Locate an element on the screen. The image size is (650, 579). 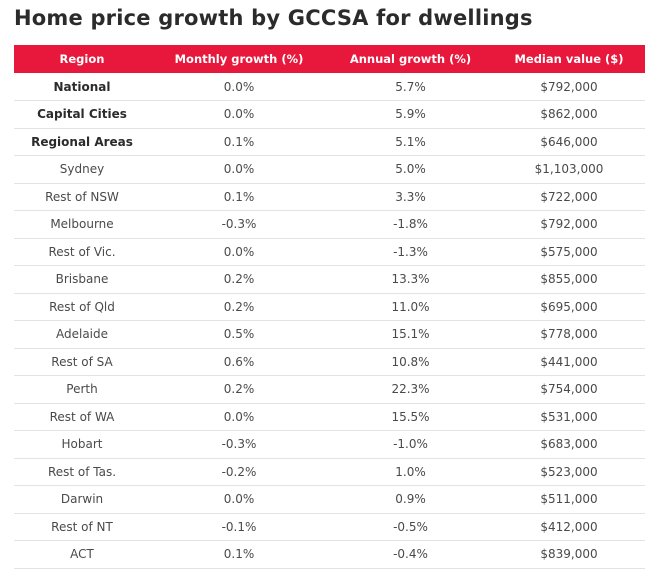
median-value-cell: $754,000 is located at coordinates (569, 389).